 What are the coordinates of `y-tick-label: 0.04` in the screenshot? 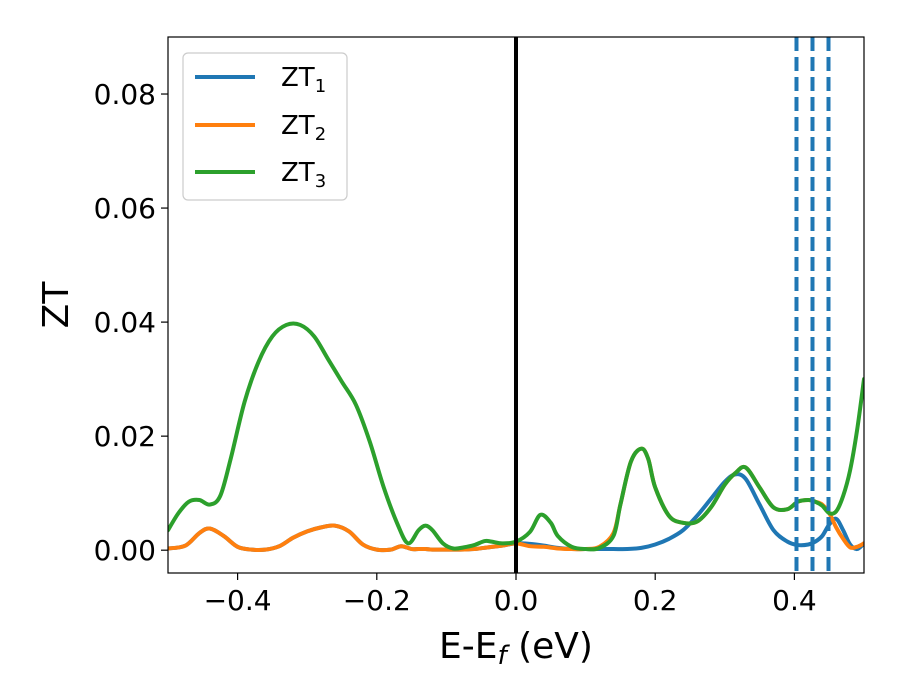 It's located at (125, 322).